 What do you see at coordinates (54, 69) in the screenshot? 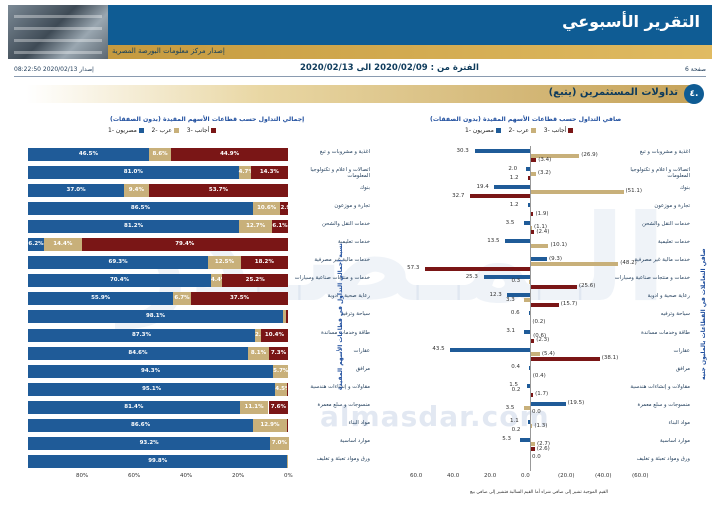
I see `issue-date: إصدار 2020/02/13 08:22:50` at bounding box center [54, 69].